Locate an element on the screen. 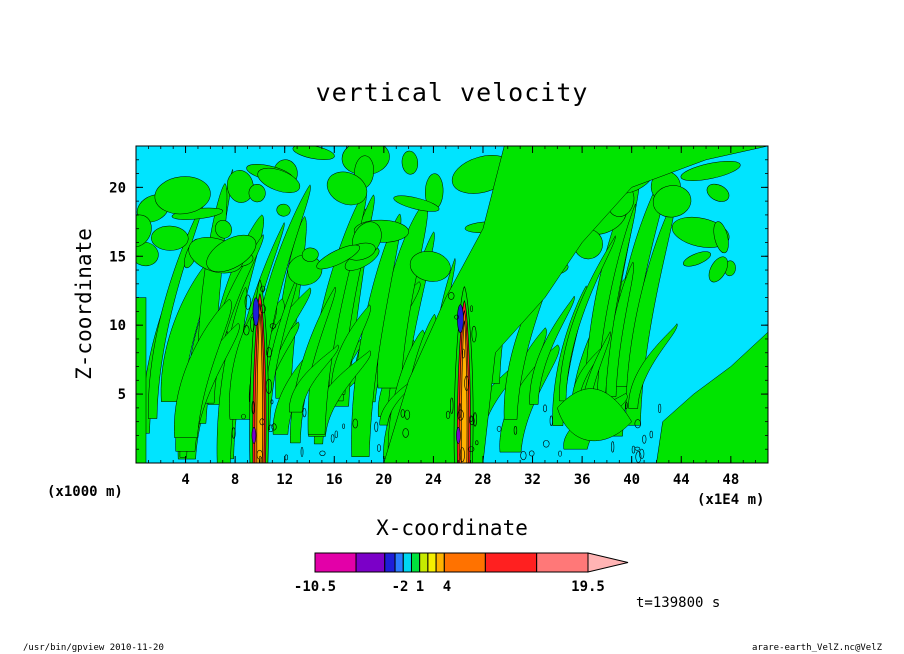 Image resolution: width=904 pixels, height=654 pixels. colorbar-tick-label: -2 is located at coordinates (400, 587).